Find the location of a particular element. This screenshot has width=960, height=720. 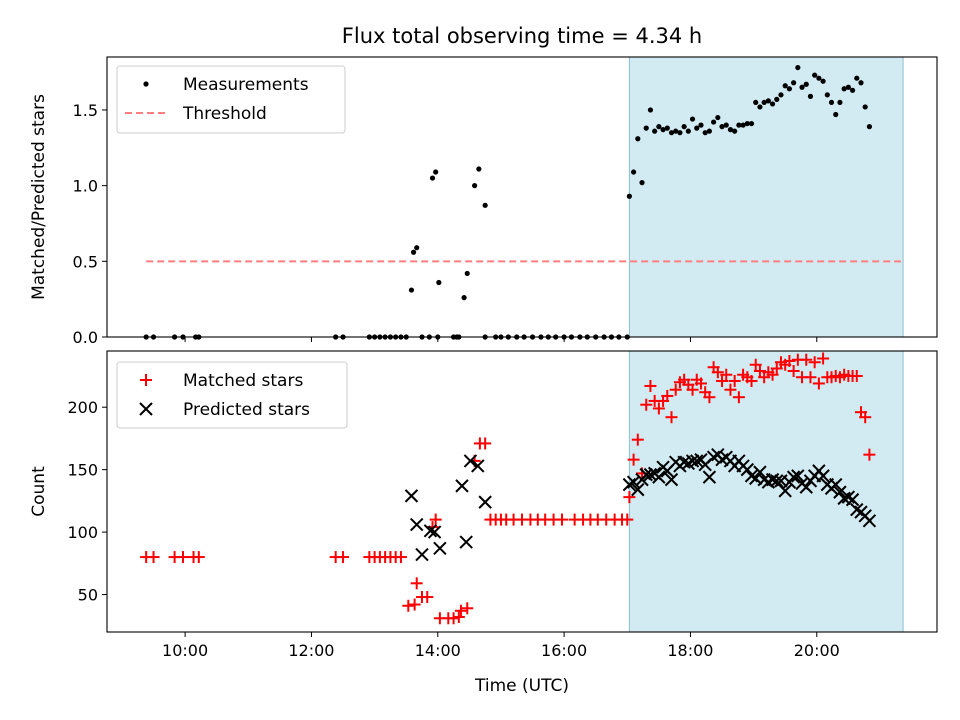

observing-window-shade-top is located at coordinates (766, 197).